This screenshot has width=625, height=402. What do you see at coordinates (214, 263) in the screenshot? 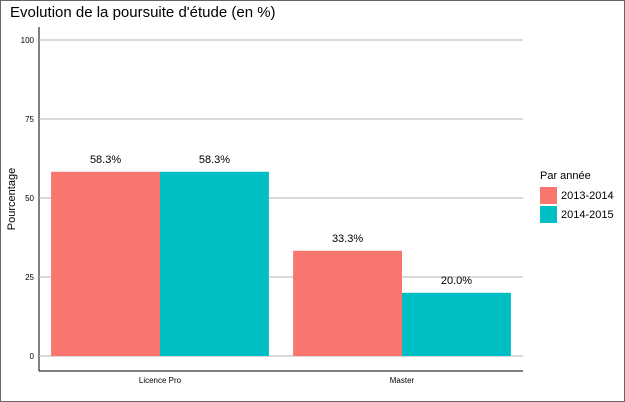
I see `bar-licence-pro-2014-2015` at bounding box center [214, 263].